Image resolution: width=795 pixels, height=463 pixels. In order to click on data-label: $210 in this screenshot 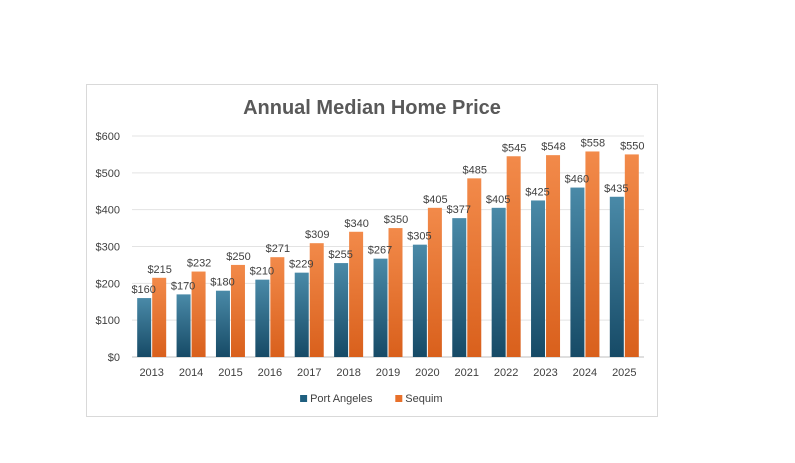, I will do `click(262, 272)`.